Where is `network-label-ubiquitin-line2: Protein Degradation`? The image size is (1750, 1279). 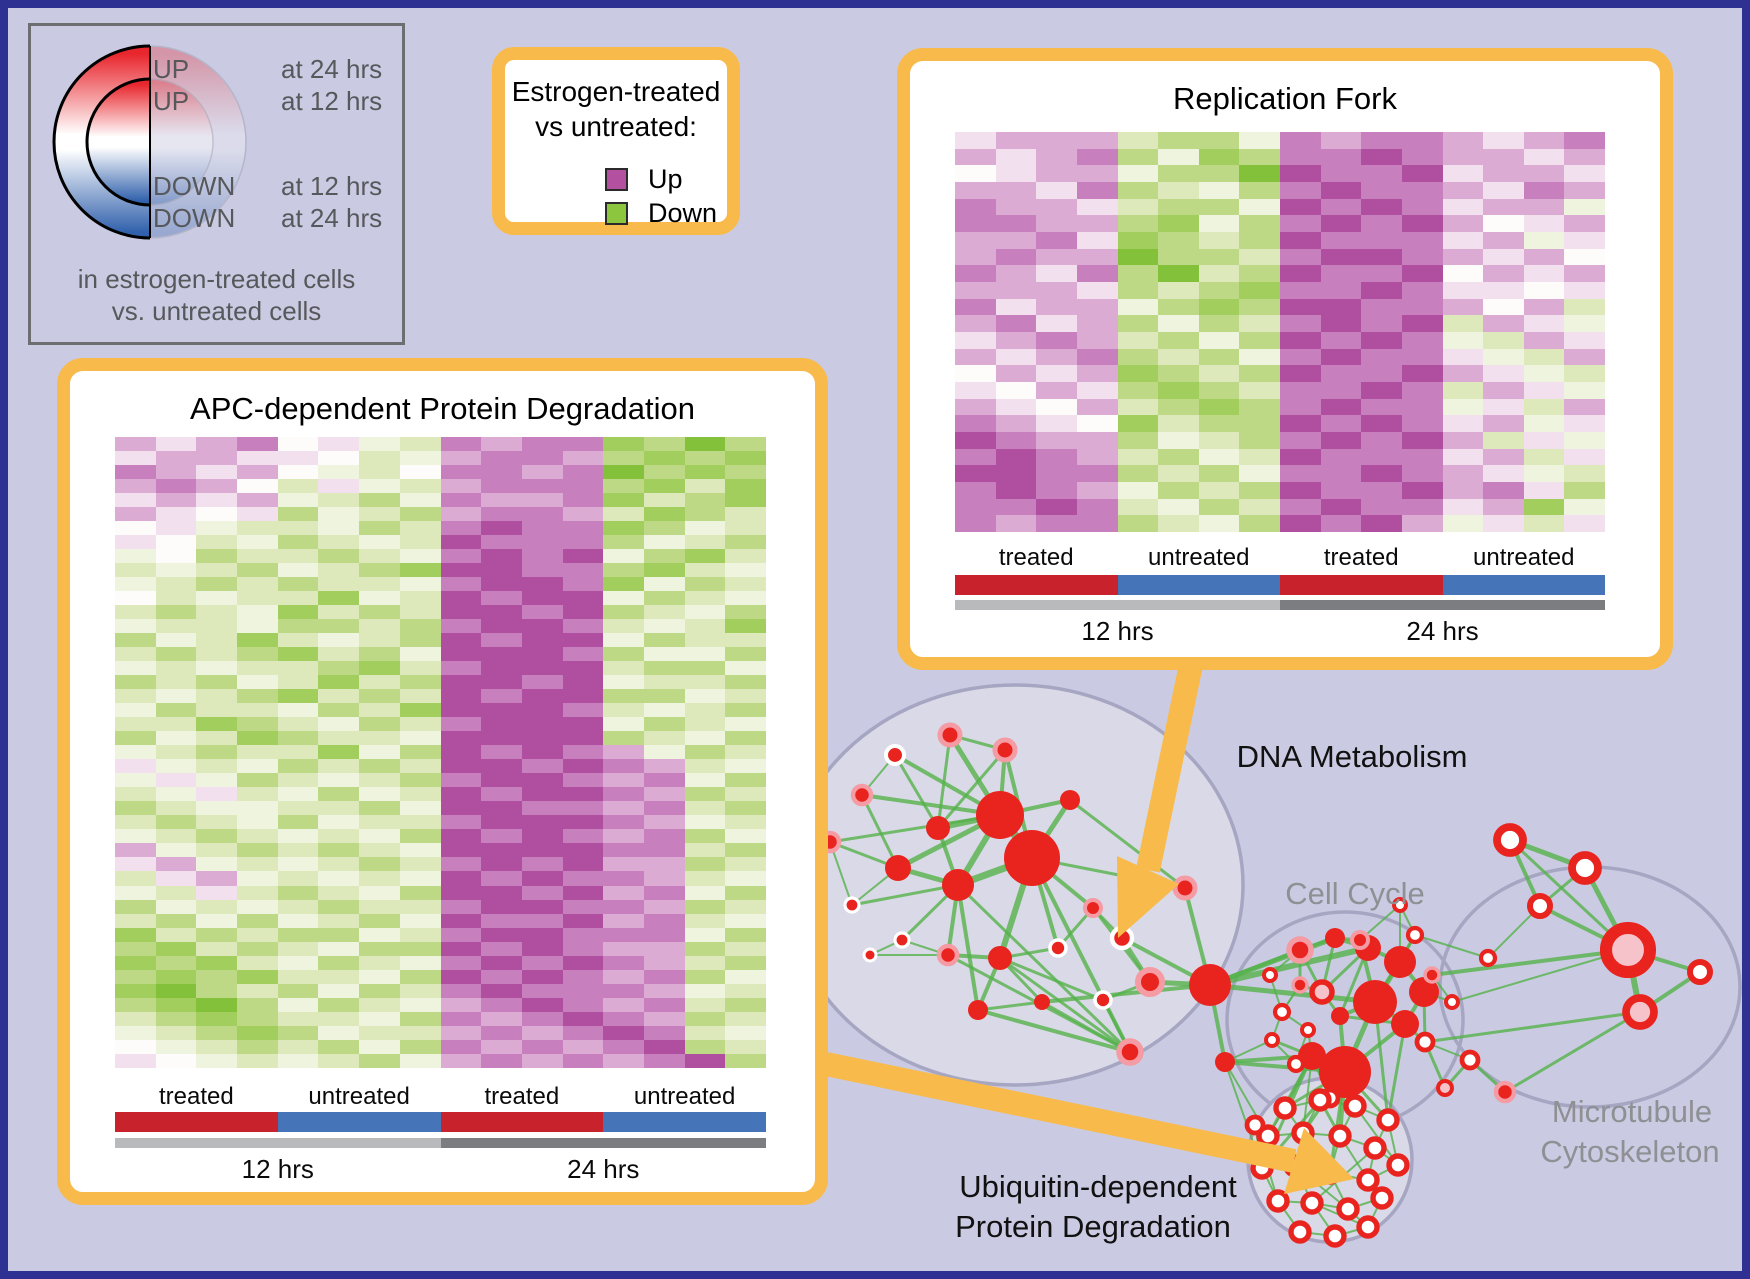
network-label-ubiquitin-line2: Protein Degradation is located at coordinates (1093, 1226).